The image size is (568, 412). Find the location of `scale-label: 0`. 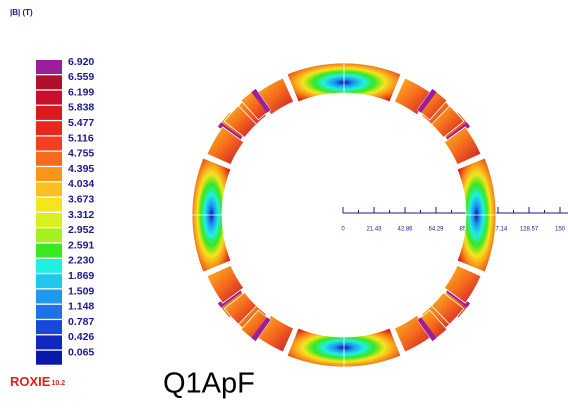

scale-label: 0 is located at coordinates (343, 230).